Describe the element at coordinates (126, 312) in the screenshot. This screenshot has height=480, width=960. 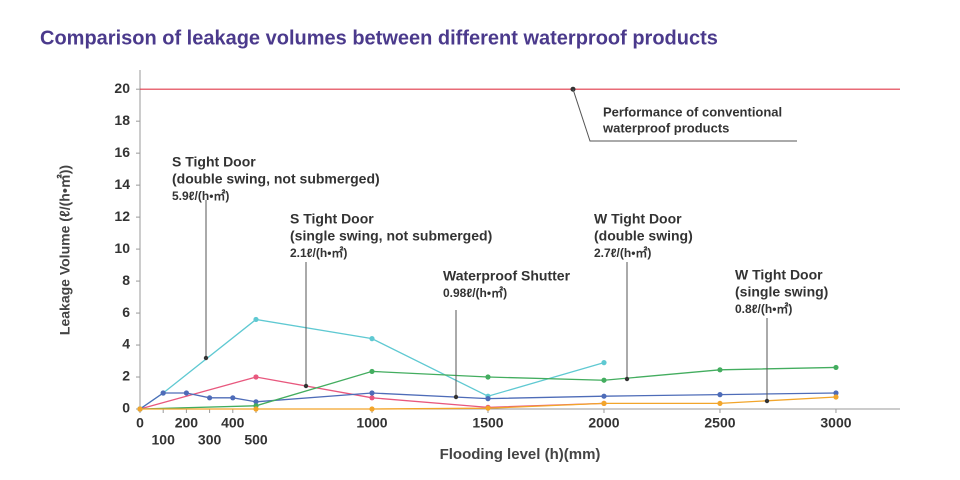
I see `y-tick-label: 6` at that location.